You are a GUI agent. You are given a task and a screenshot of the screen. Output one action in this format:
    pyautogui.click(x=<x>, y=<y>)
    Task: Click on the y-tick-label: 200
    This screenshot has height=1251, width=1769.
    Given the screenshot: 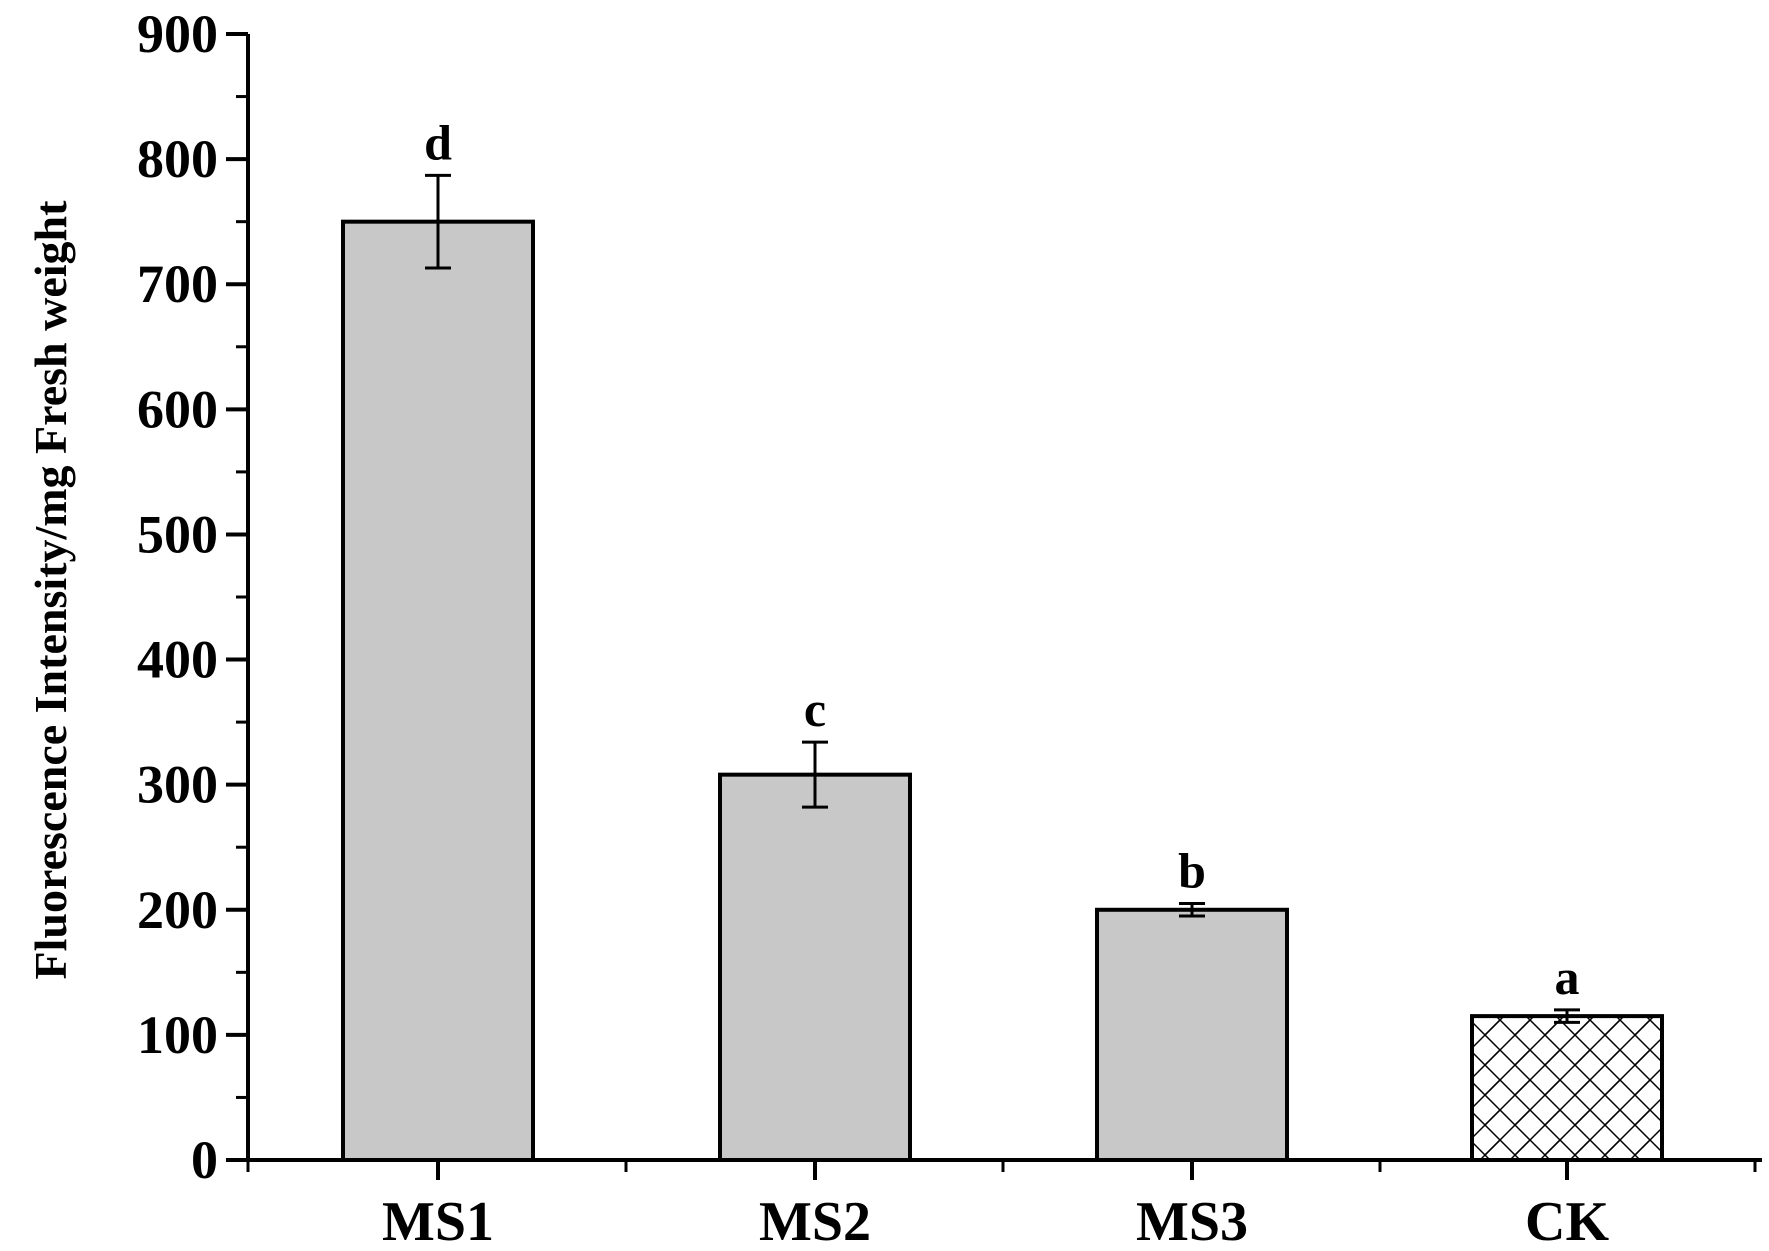 What is the action you would take?
    pyautogui.click(x=177, y=910)
    